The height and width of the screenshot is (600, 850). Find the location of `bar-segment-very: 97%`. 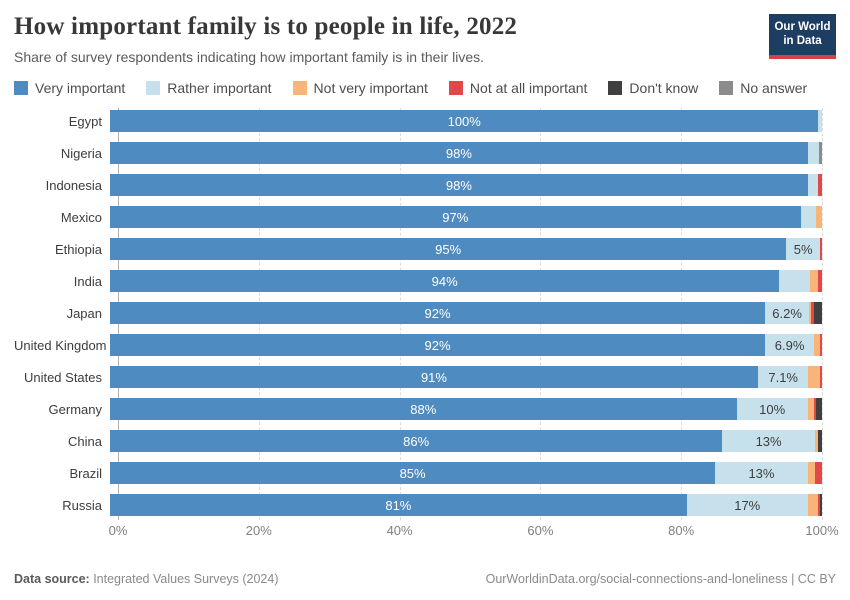

bar-segment-very: 97% is located at coordinates (455, 217).